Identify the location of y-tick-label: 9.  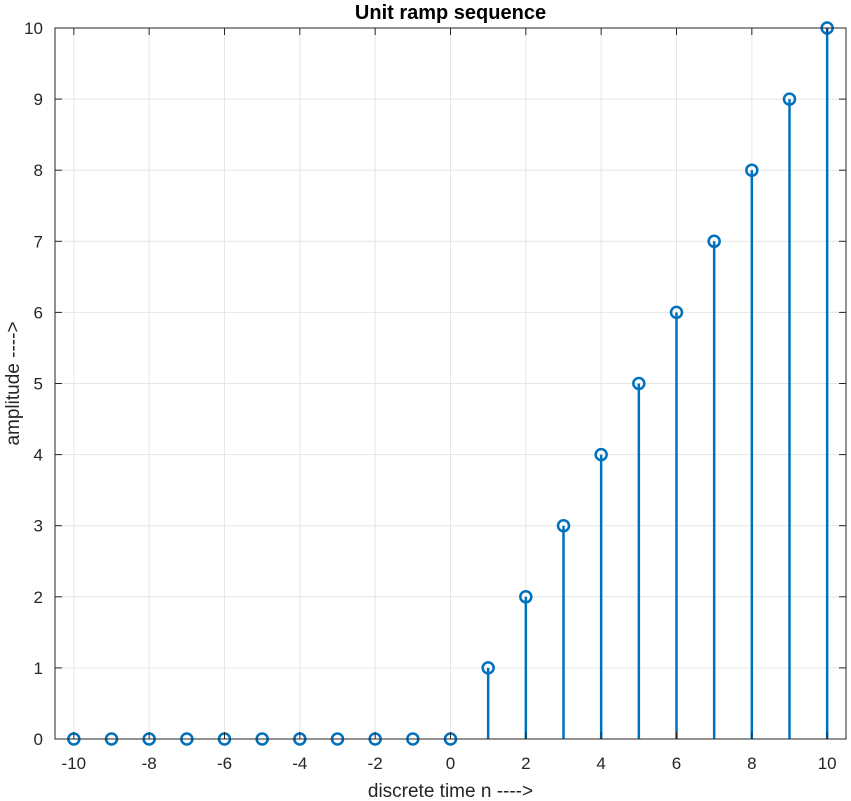
(38, 99).